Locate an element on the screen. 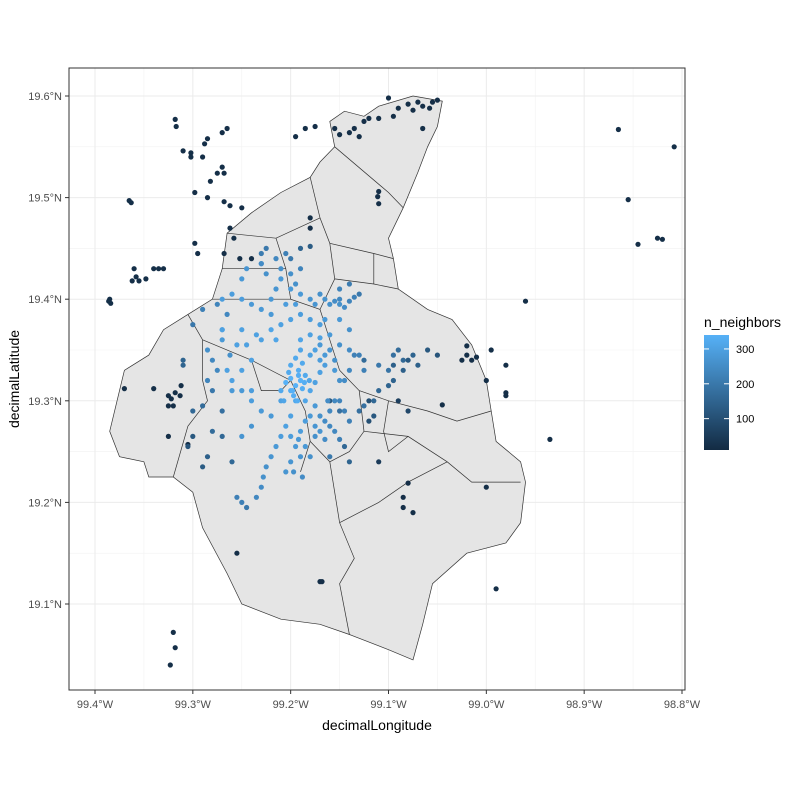 The height and width of the screenshot is (800, 800). legend: n_neighbors 100 200 300 is located at coordinates (742, 382).